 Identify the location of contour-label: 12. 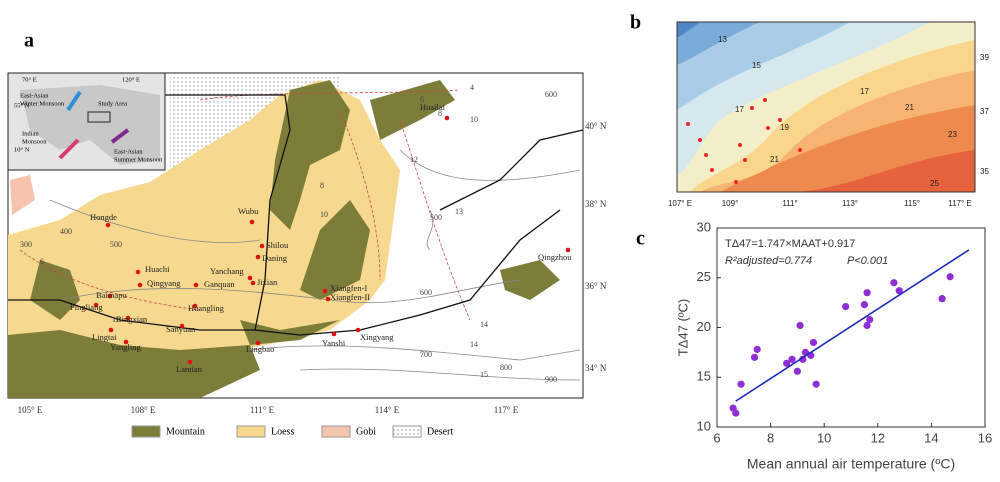
(116, 319).